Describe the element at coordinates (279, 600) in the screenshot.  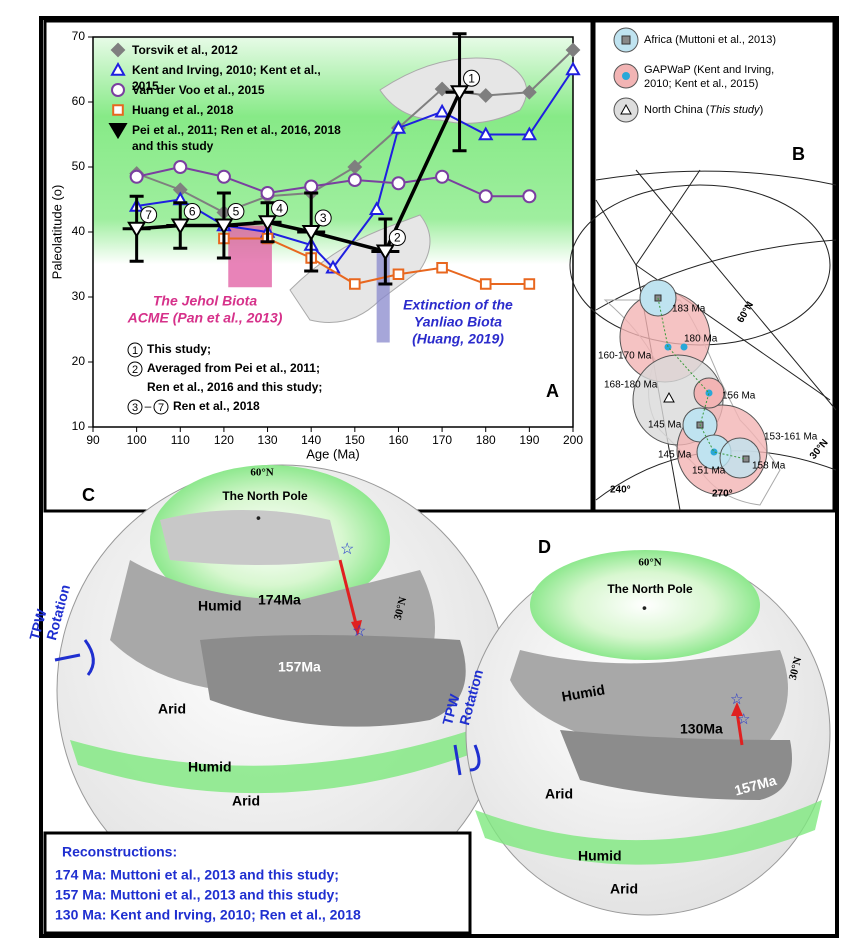
I see `globe-label: 174Ma` at that location.